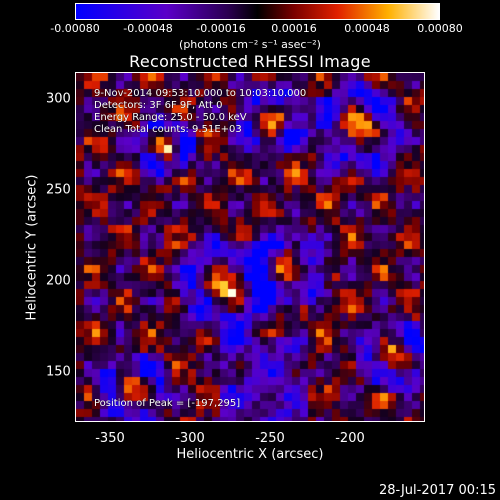  What do you see at coordinates (168, 129) in the screenshot?
I see `info-clean-counts: Clean Total counts: 9.51E+03` at bounding box center [168, 129].